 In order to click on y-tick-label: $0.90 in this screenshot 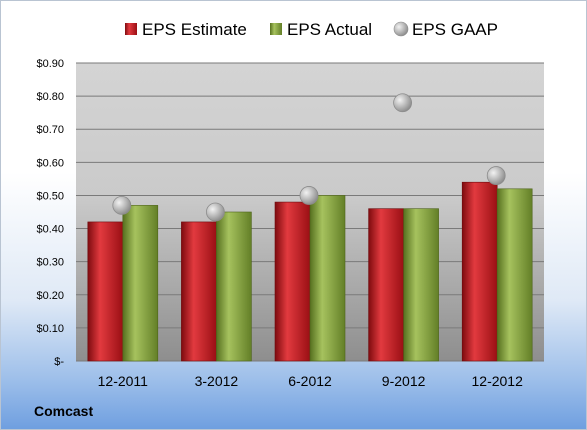, I will do `click(50, 64)`.